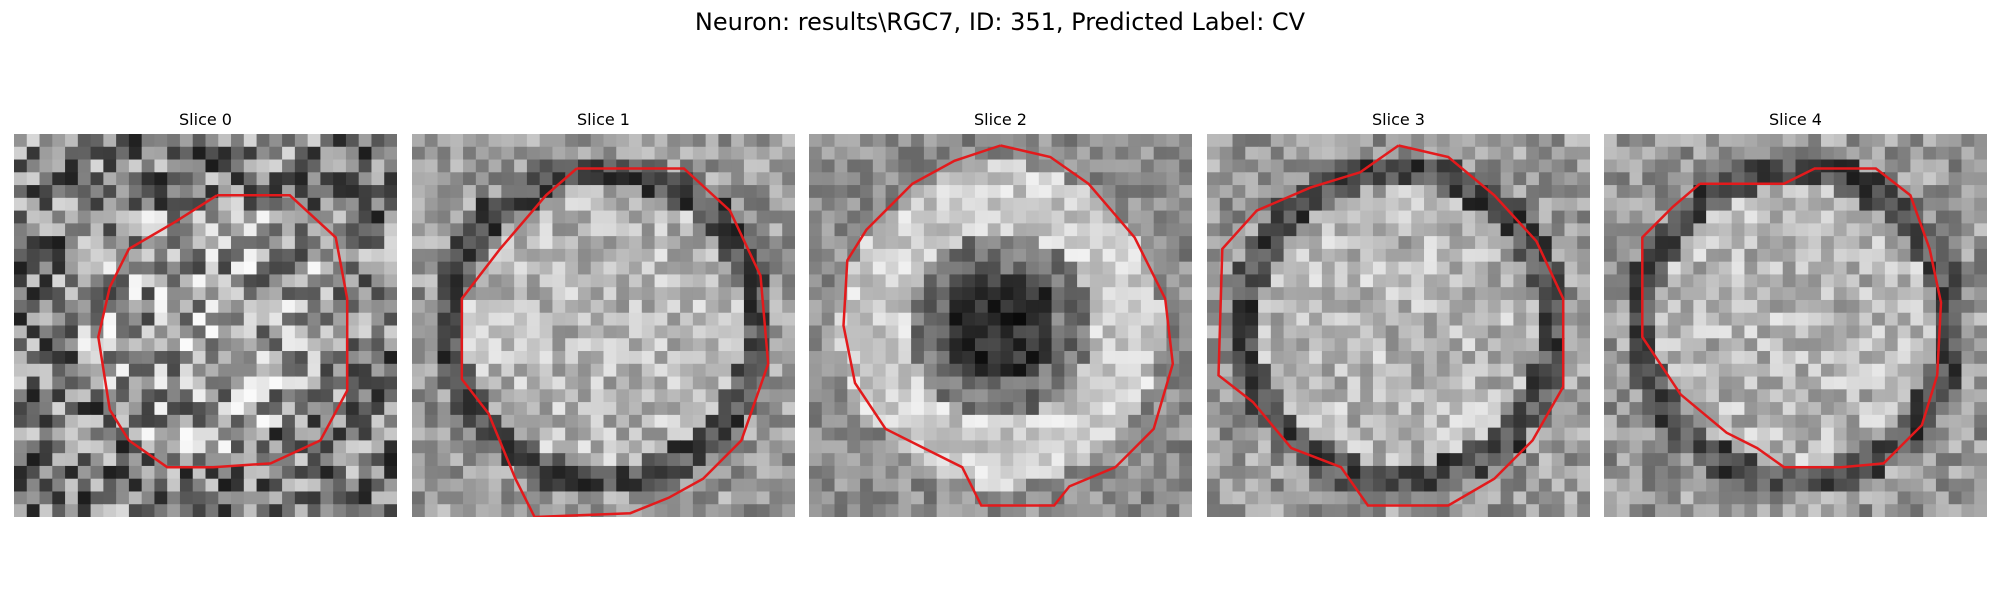 The image size is (2000, 600). What do you see at coordinates (1795, 122) in the screenshot?
I see `slice-title-4: Slice 4` at bounding box center [1795, 122].